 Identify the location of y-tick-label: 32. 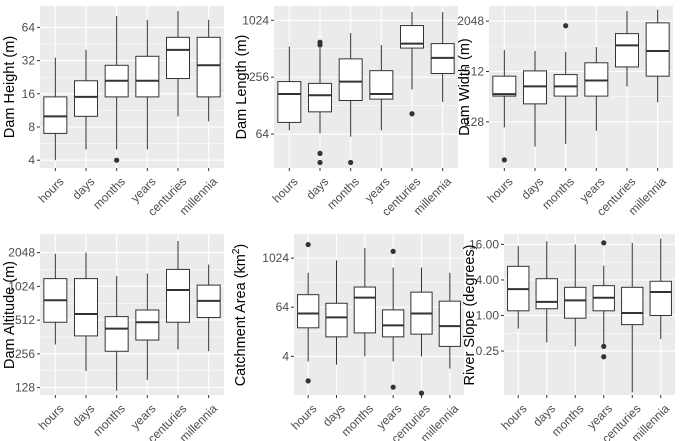
(29, 61).